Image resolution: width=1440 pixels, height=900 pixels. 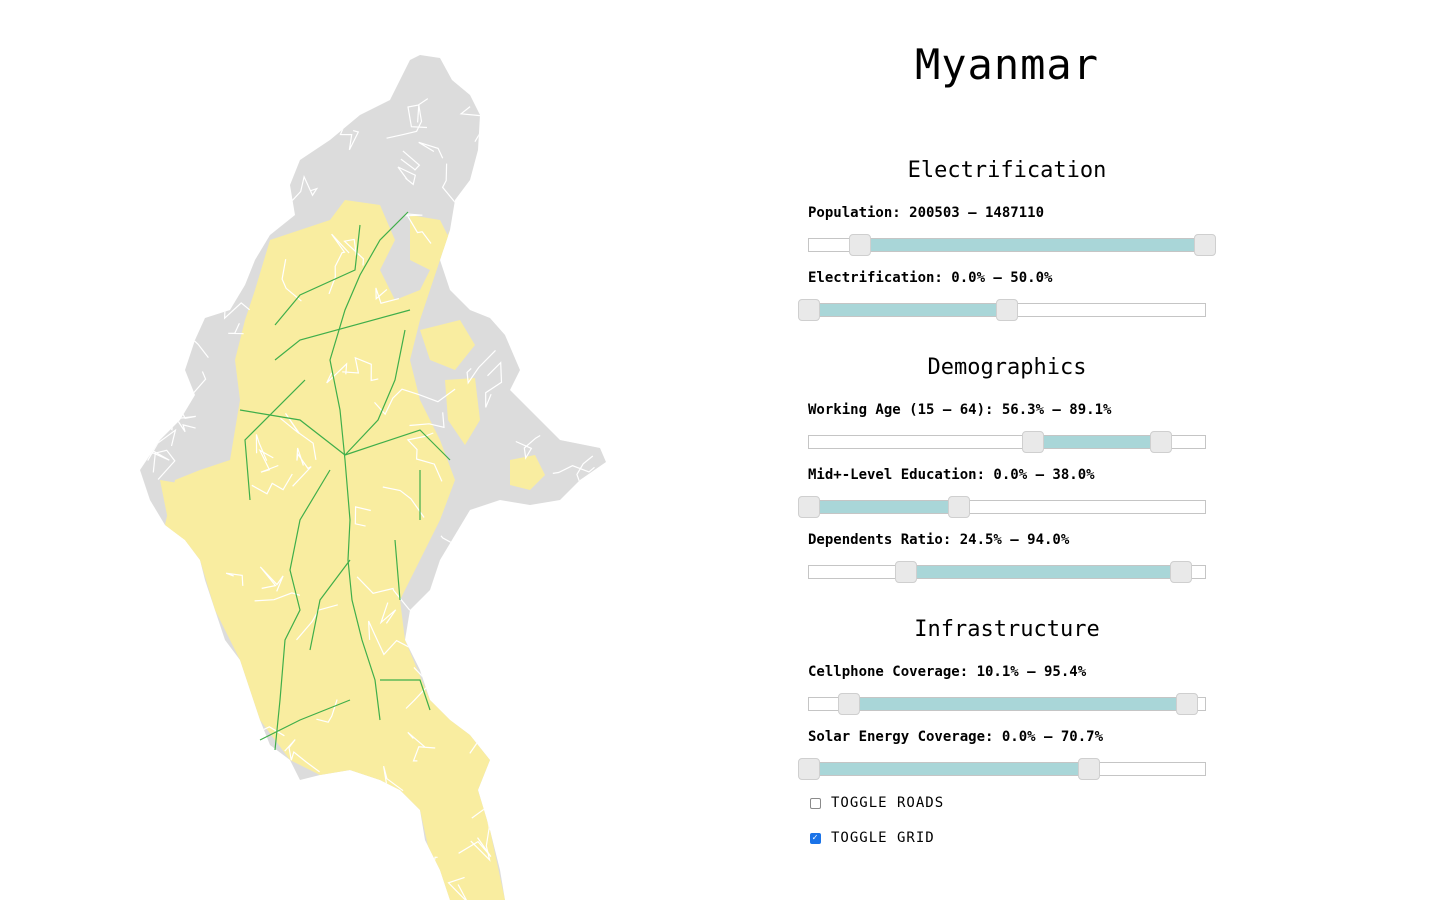 What do you see at coordinates (1007, 629) in the screenshot?
I see `section-title-infrastructure: Infrastructure` at bounding box center [1007, 629].